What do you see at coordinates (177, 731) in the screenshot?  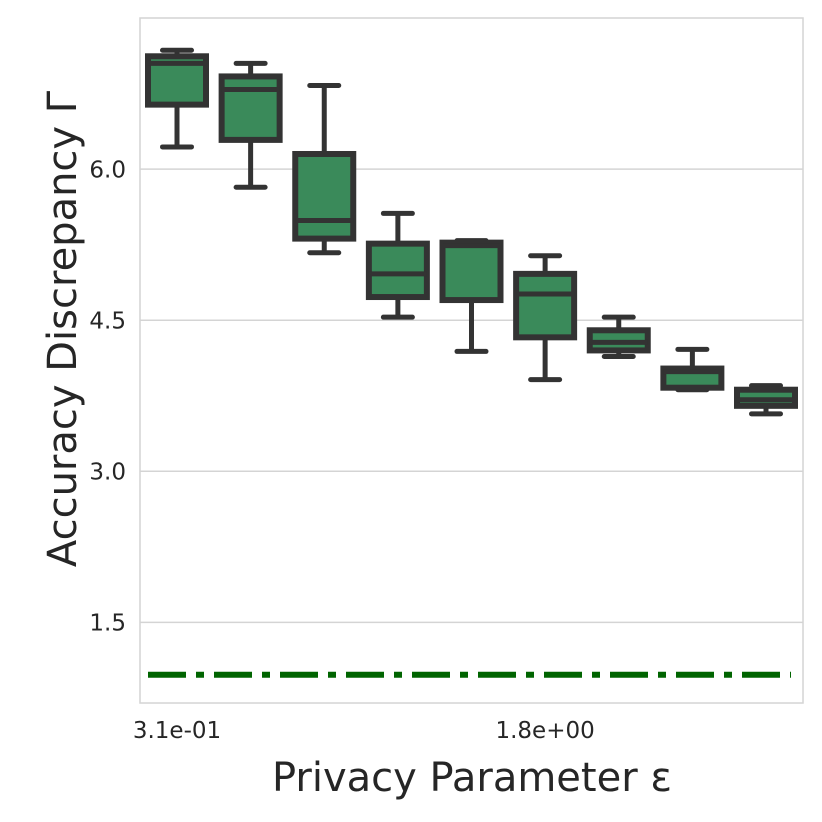 I see `x-tick-label: 3.1e-01` at bounding box center [177, 731].